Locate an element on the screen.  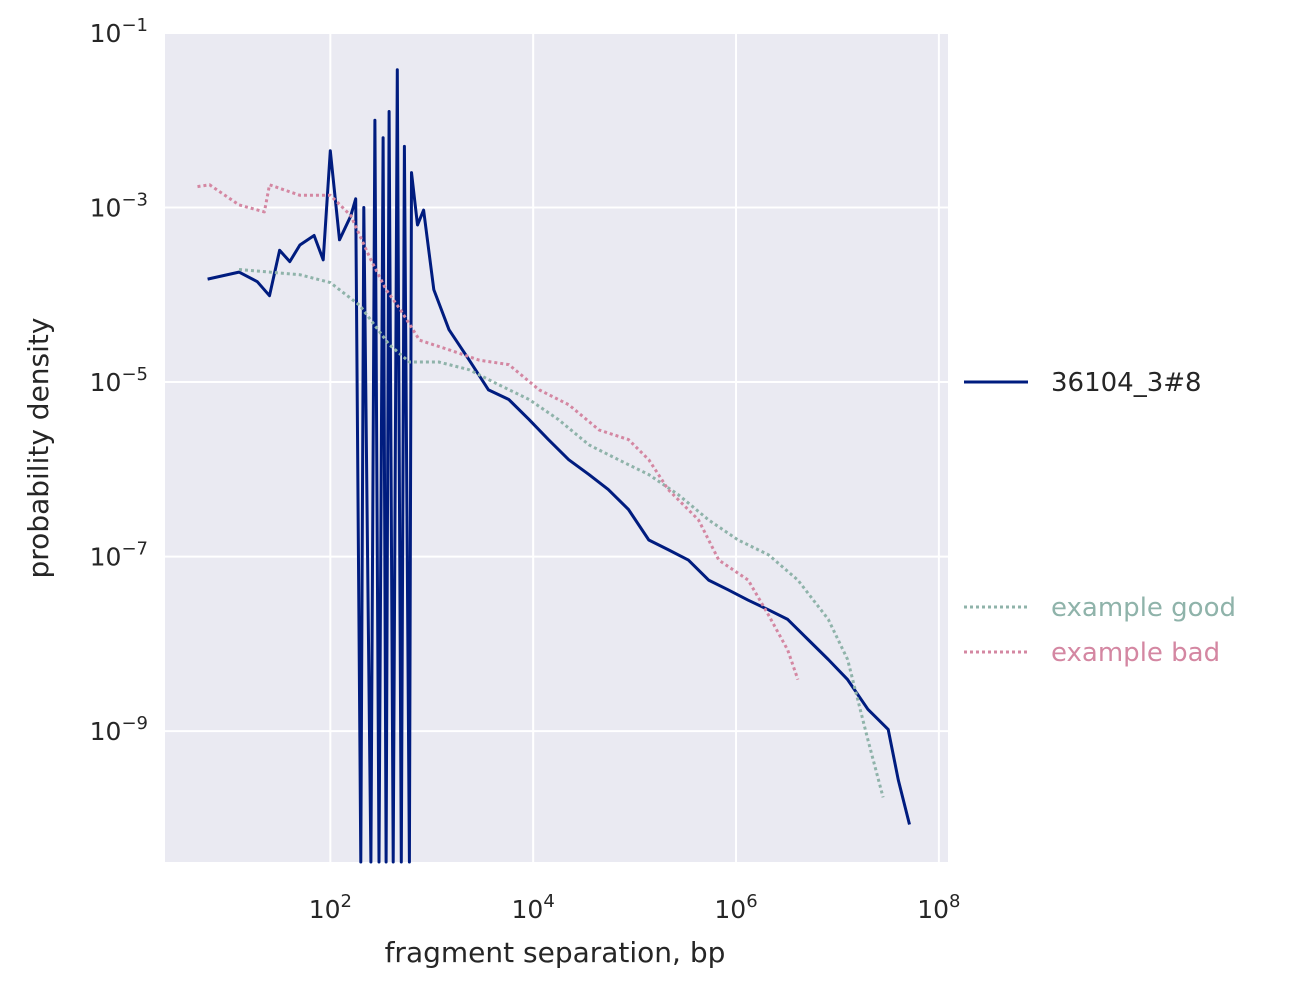
x-axis-label: fragment separation, bp is located at coordinates (555, 952).